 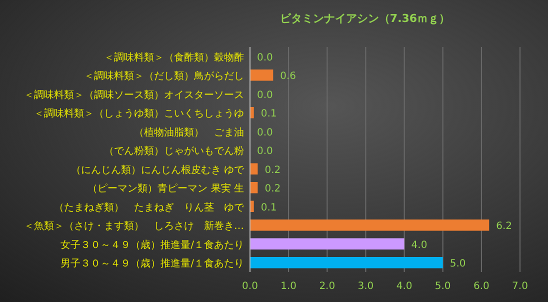 I want to click on x-tick-label: 5.0, so click(x=442, y=286).